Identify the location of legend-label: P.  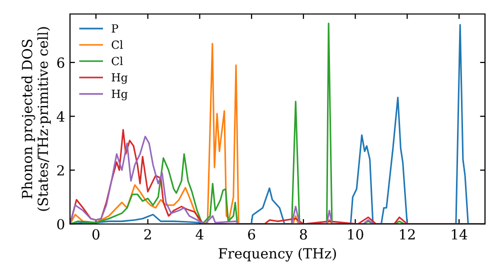
(115, 28).